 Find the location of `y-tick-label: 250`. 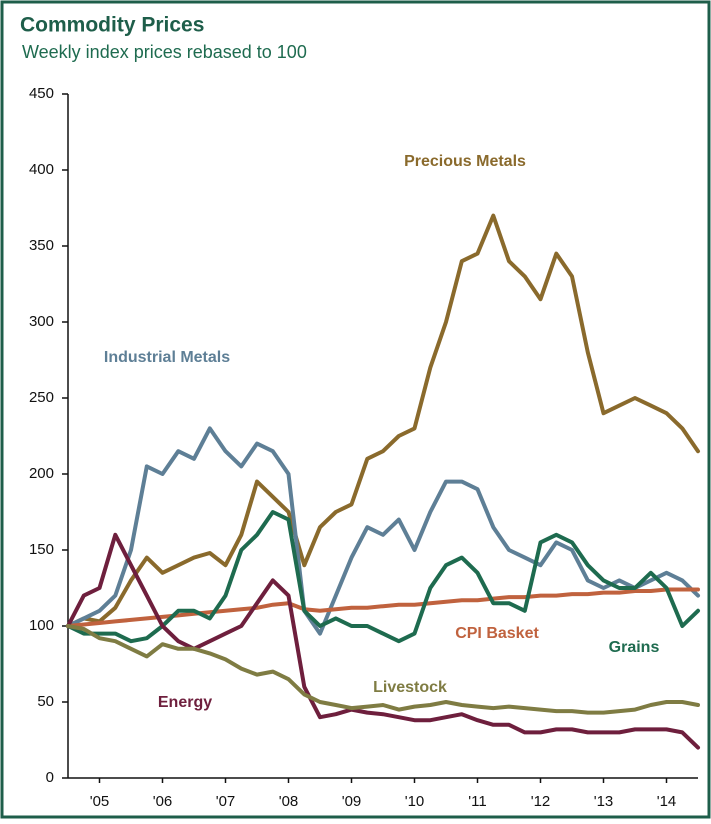

y-tick-label: 250 is located at coordinates (41, 397).